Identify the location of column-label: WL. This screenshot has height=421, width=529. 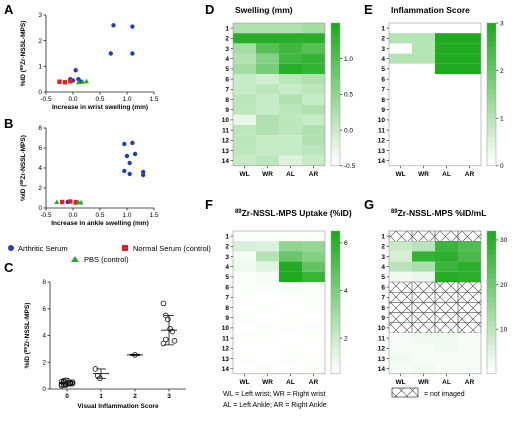
(244, 174).